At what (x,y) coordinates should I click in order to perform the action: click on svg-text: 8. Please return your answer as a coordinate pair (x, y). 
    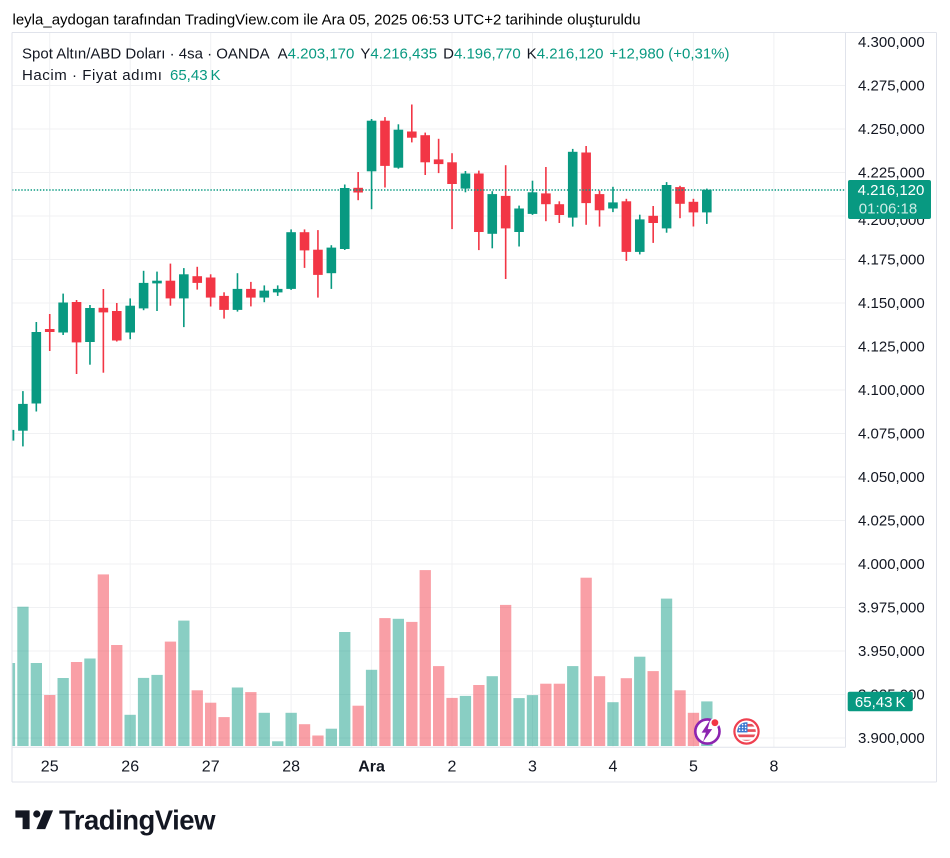
    Looking at the image, I should click on (773, 767).